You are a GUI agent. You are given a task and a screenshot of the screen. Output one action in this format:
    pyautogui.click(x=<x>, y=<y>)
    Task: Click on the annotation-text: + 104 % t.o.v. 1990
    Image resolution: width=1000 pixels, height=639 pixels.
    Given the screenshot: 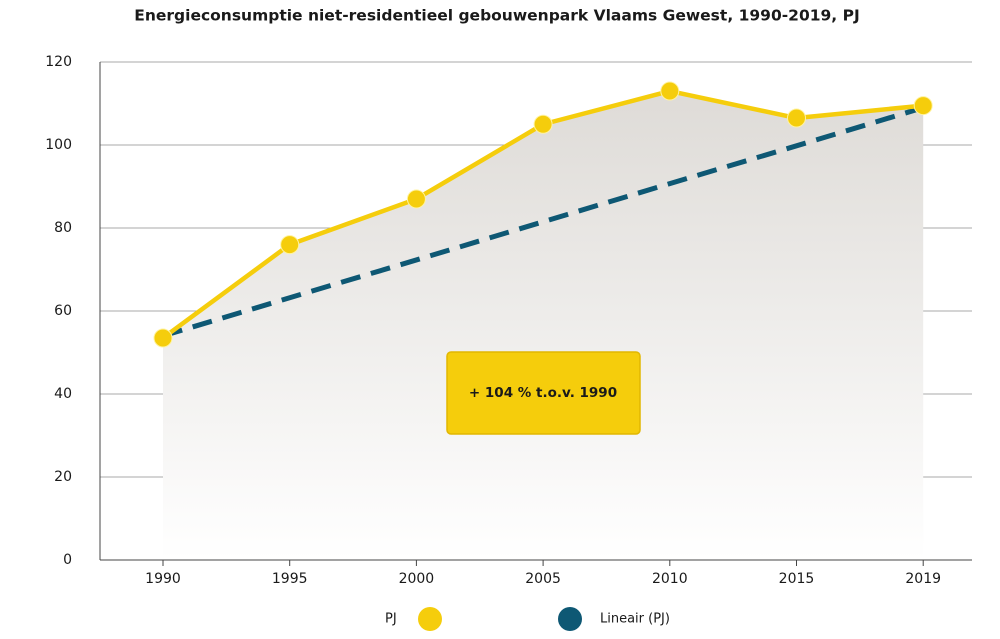 What is the action you would take?
    pyautogui.click(x=543, y=393)
    